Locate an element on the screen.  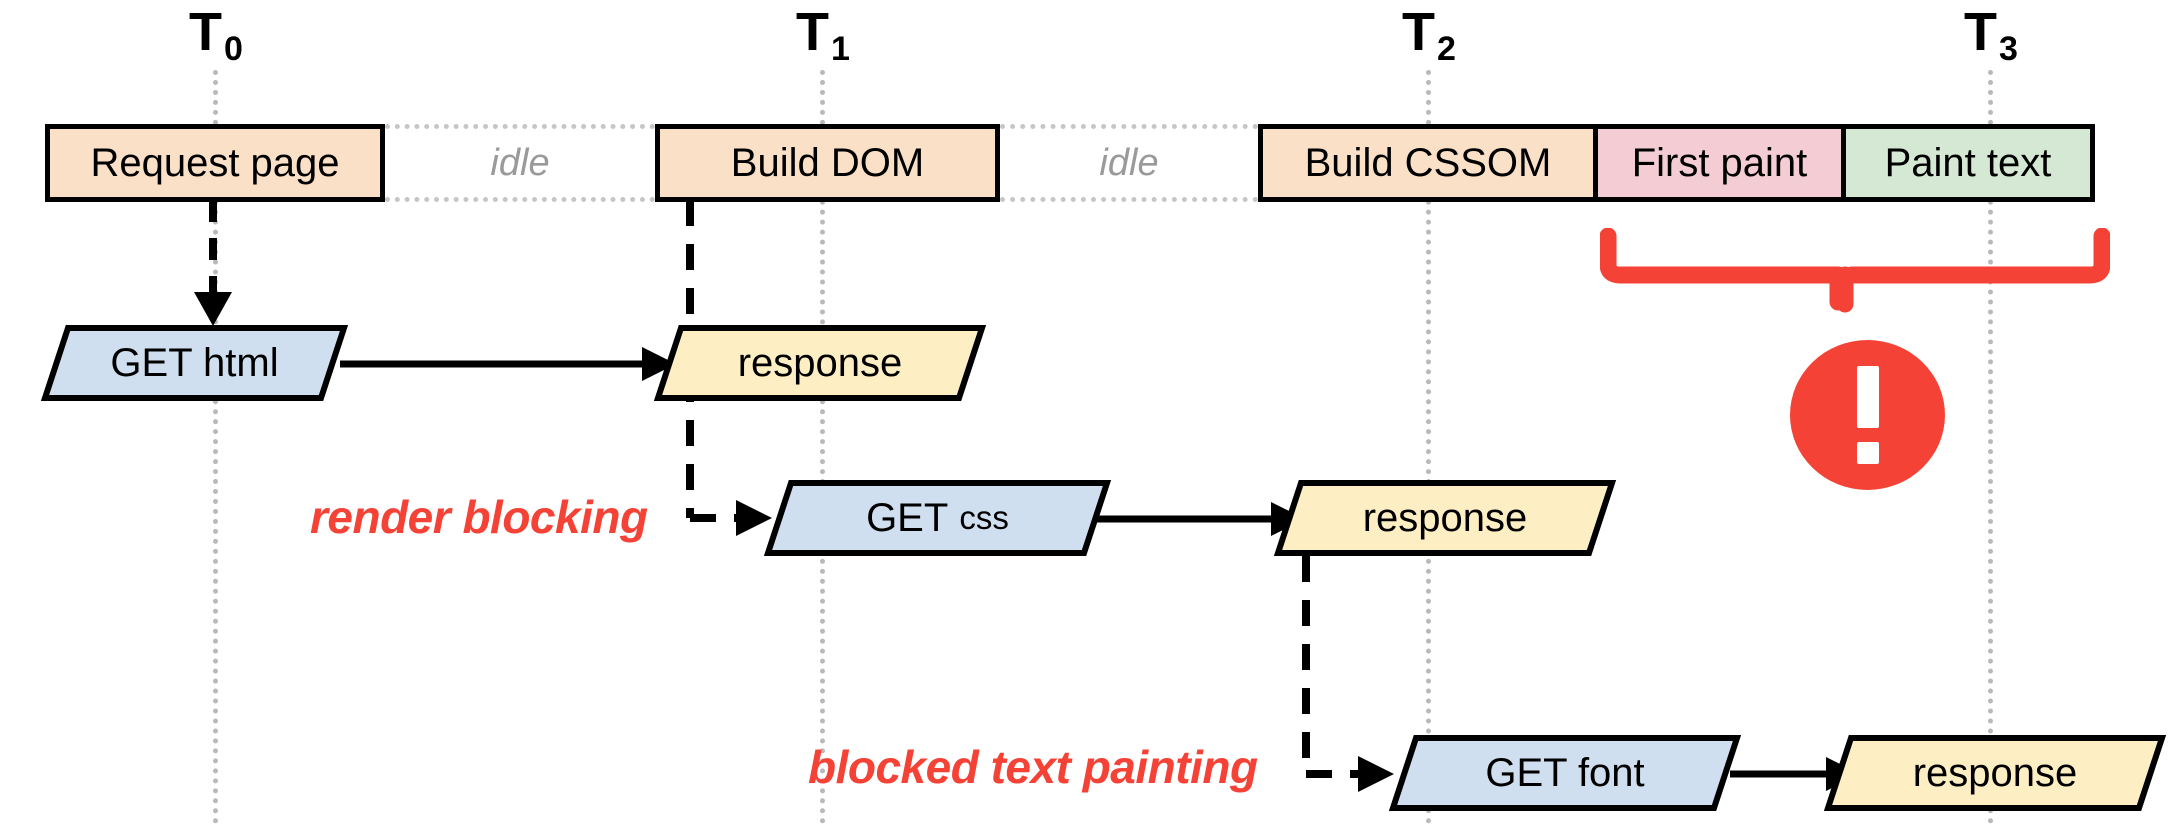
response-html: response is located at coordinates (820, 363).